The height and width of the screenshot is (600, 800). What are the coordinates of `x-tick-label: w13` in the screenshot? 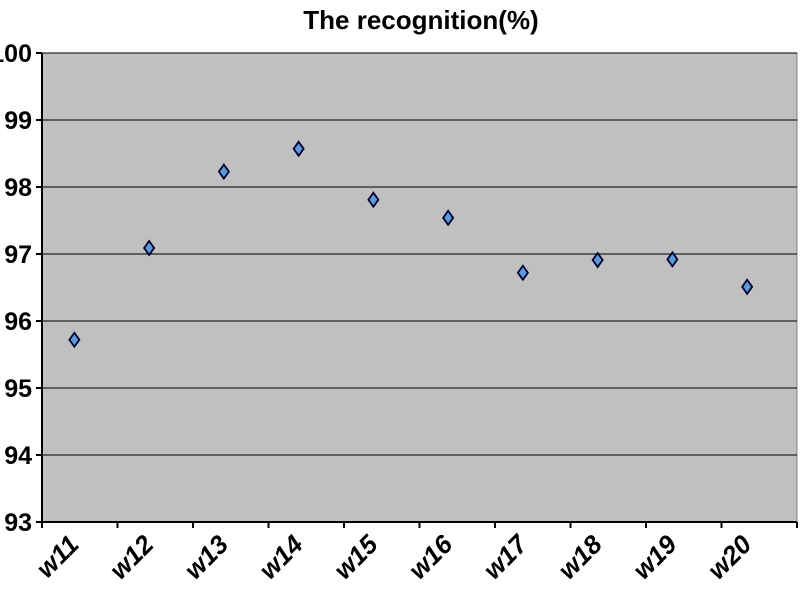 It's located at (206, 557).